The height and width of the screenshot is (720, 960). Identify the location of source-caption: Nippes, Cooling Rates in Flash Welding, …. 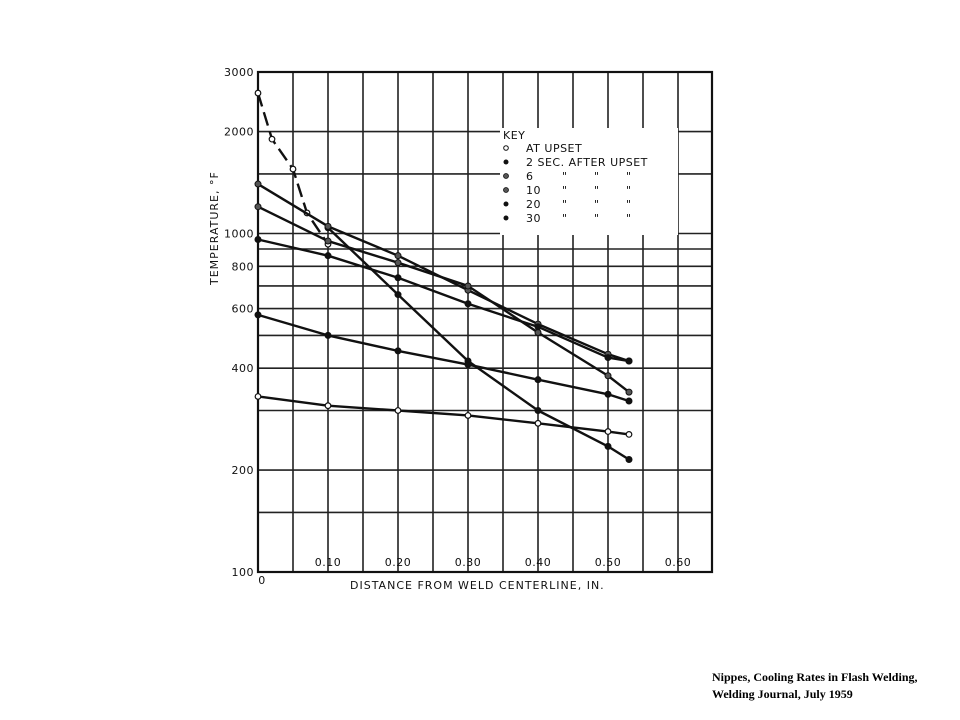
(815, 686).